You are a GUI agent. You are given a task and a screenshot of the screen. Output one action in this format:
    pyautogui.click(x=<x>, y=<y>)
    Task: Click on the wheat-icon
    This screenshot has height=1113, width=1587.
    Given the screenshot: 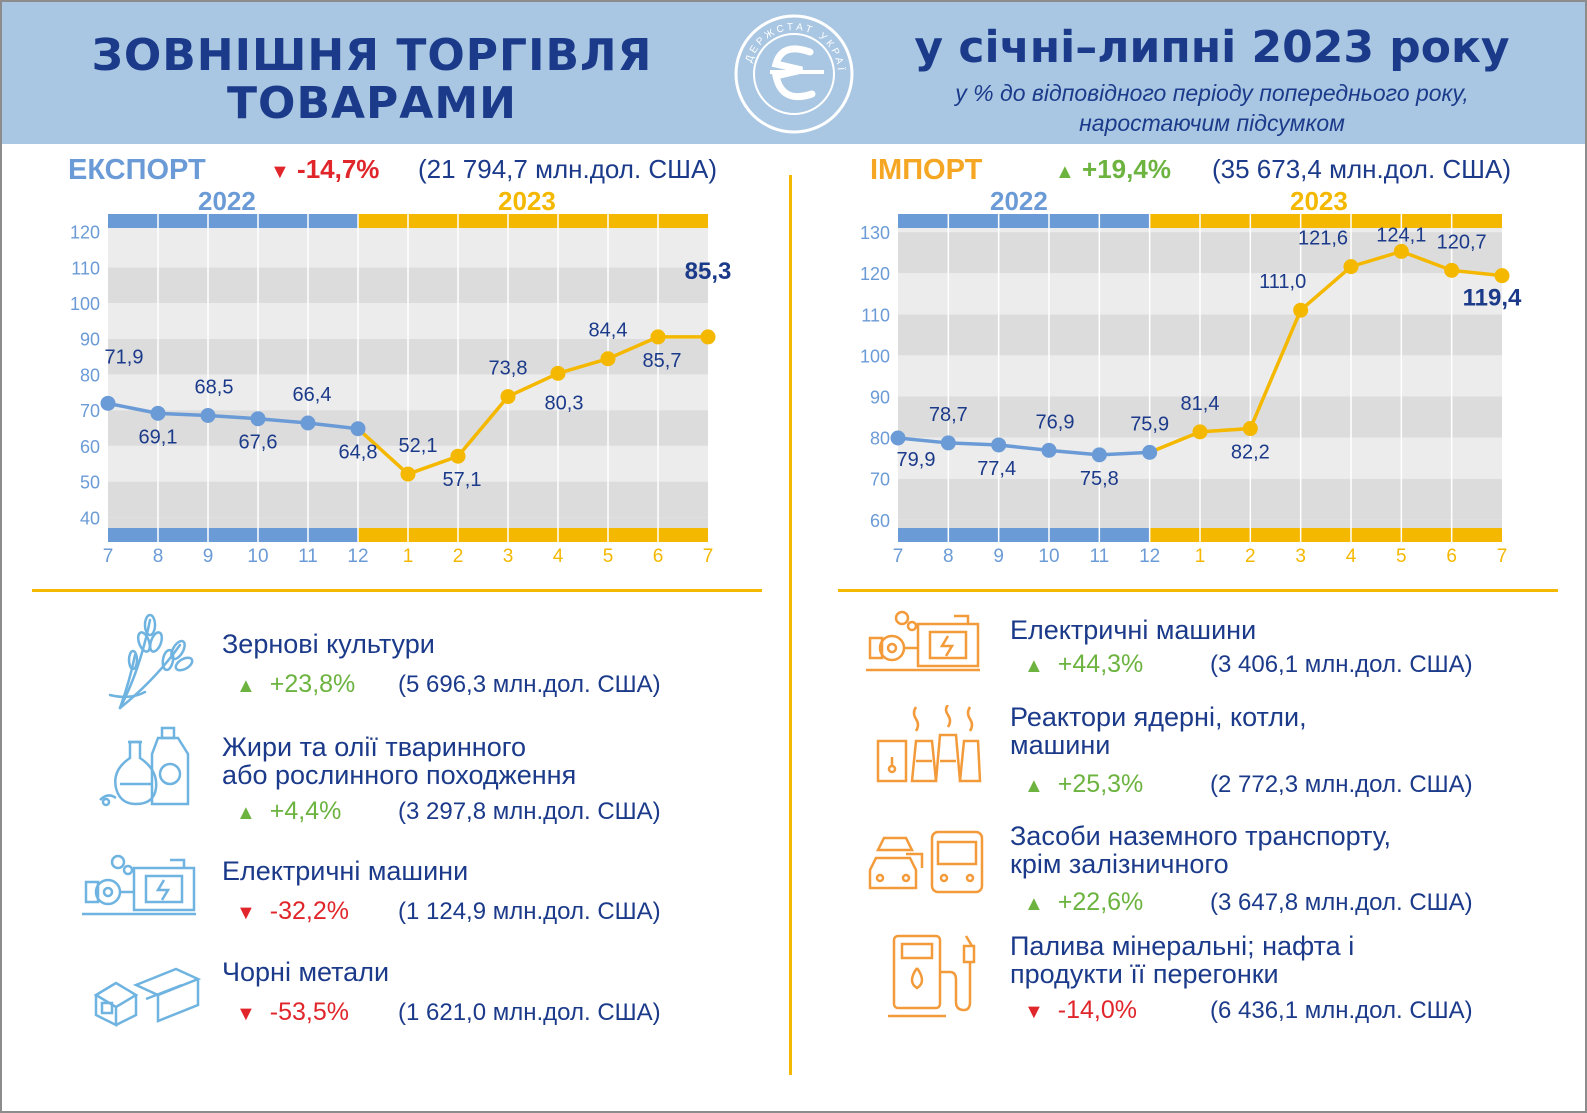 What is the action you would take?
    pyautogui.click(x=151, y=661)
    